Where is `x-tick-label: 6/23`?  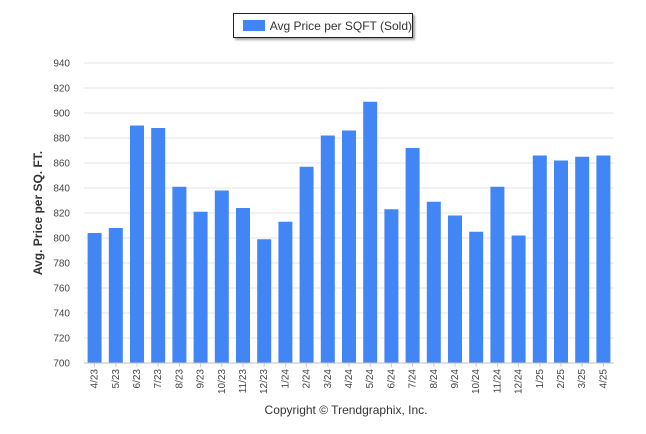 x-tick-label: 6/23 is located at coordinates (137, 379).